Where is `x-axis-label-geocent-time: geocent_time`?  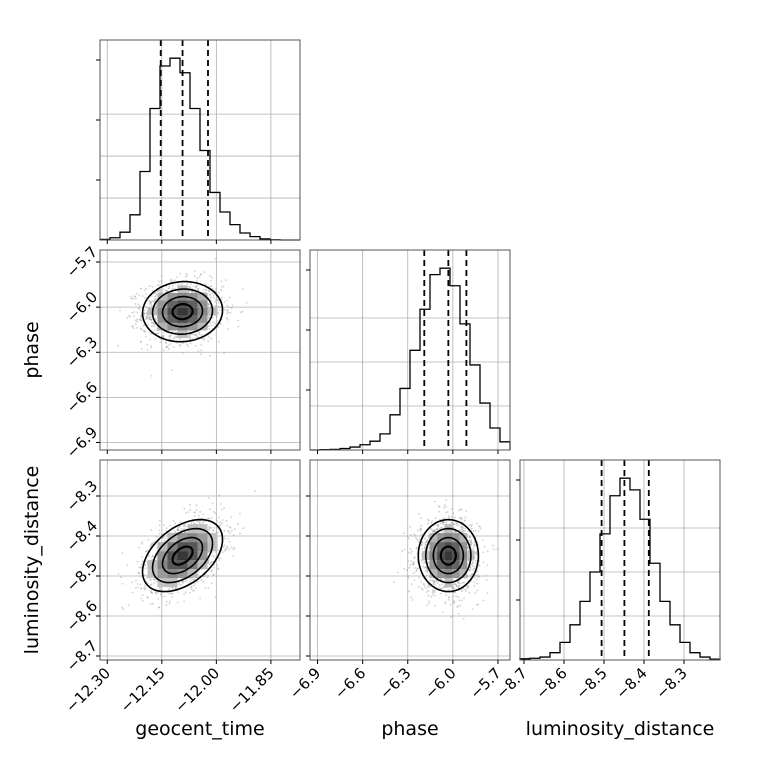 x-axis-label-geocent-time: geocent_time is located at coordinates (199, 729).